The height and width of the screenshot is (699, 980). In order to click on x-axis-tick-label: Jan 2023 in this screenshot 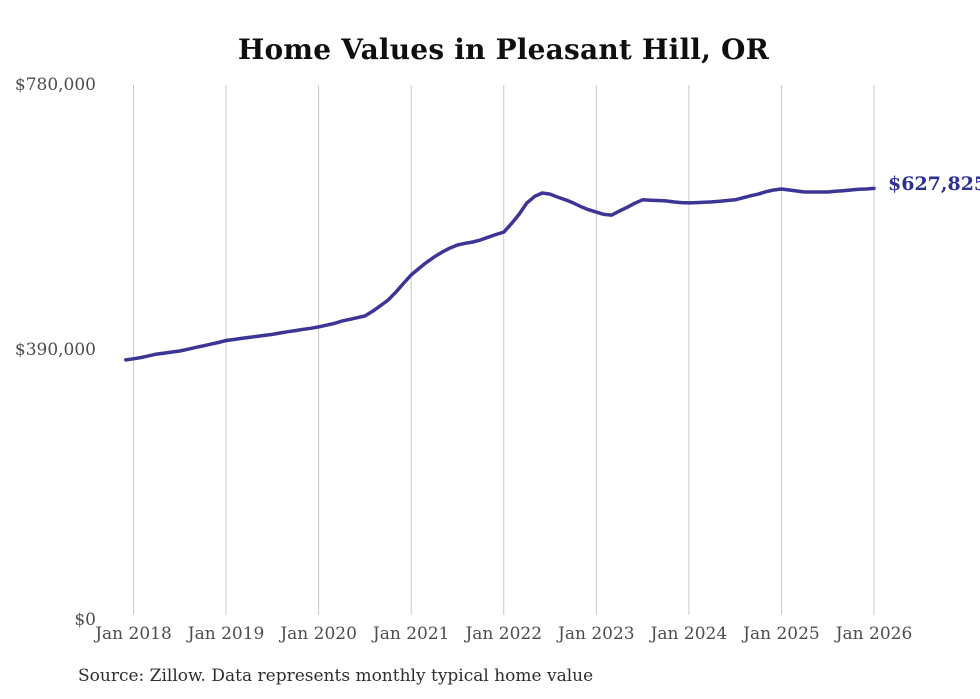, I will do `click(596, 634)`.